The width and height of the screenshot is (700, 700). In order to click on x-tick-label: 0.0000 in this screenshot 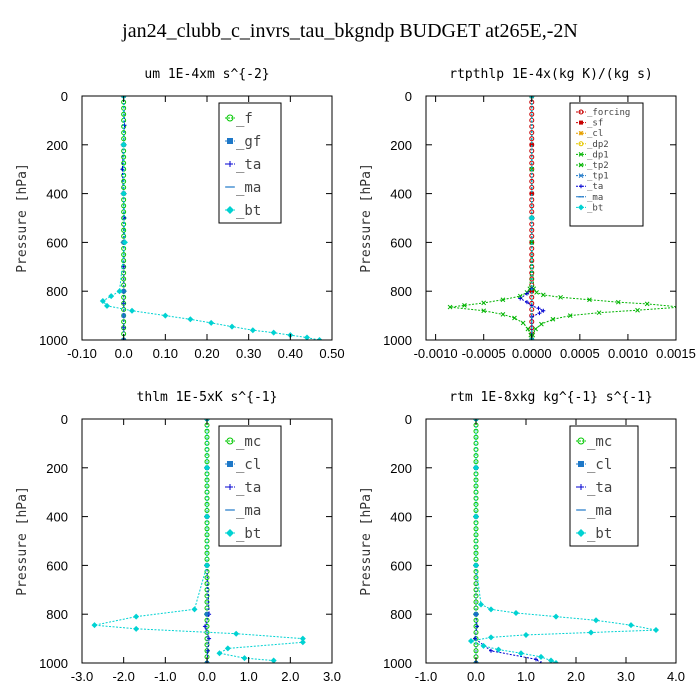, I will do `click(532, 353)`.